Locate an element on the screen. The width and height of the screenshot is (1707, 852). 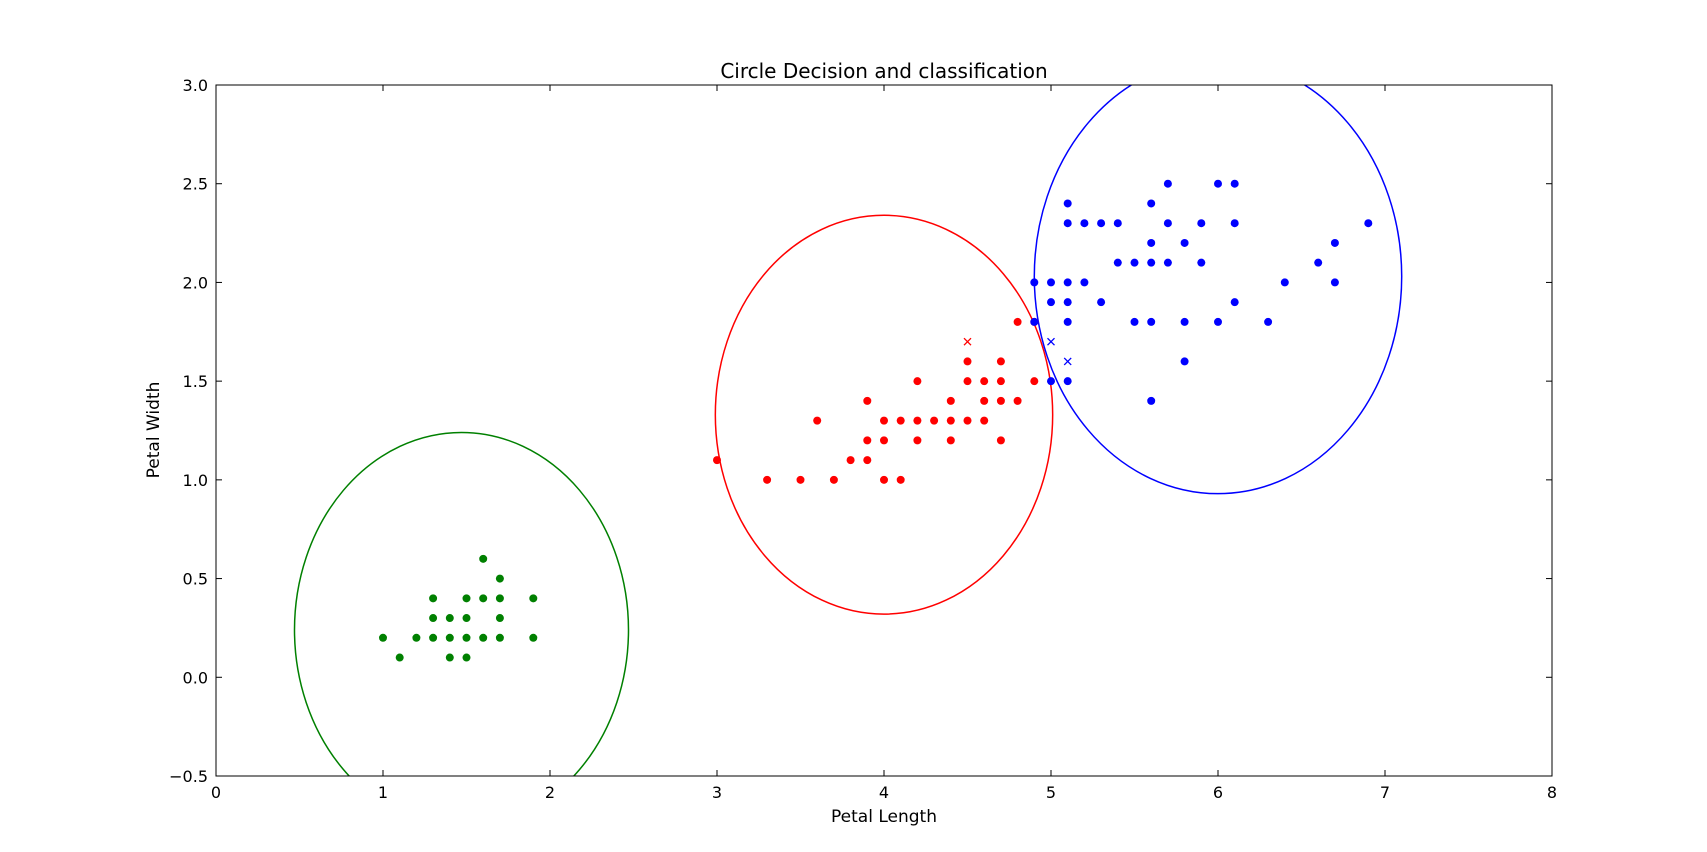
x-tick-label: 2 is located at coordinates (550, 792).